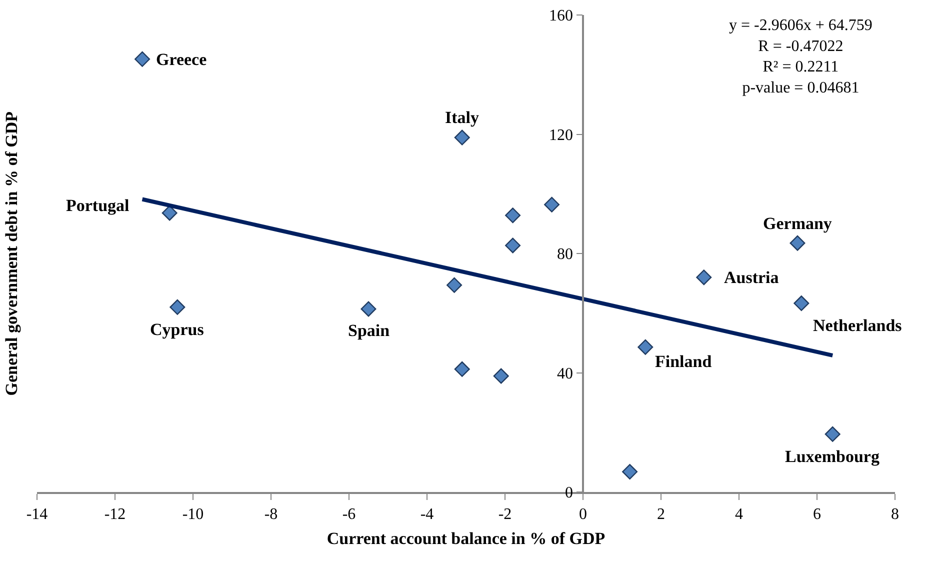 This screenshot has height=564, width=930. What do you see at coordinates (11, 254) in the screenshot?
I see `y-axis-title: General government debt in % of GDP` at bounding box center [11, 254].